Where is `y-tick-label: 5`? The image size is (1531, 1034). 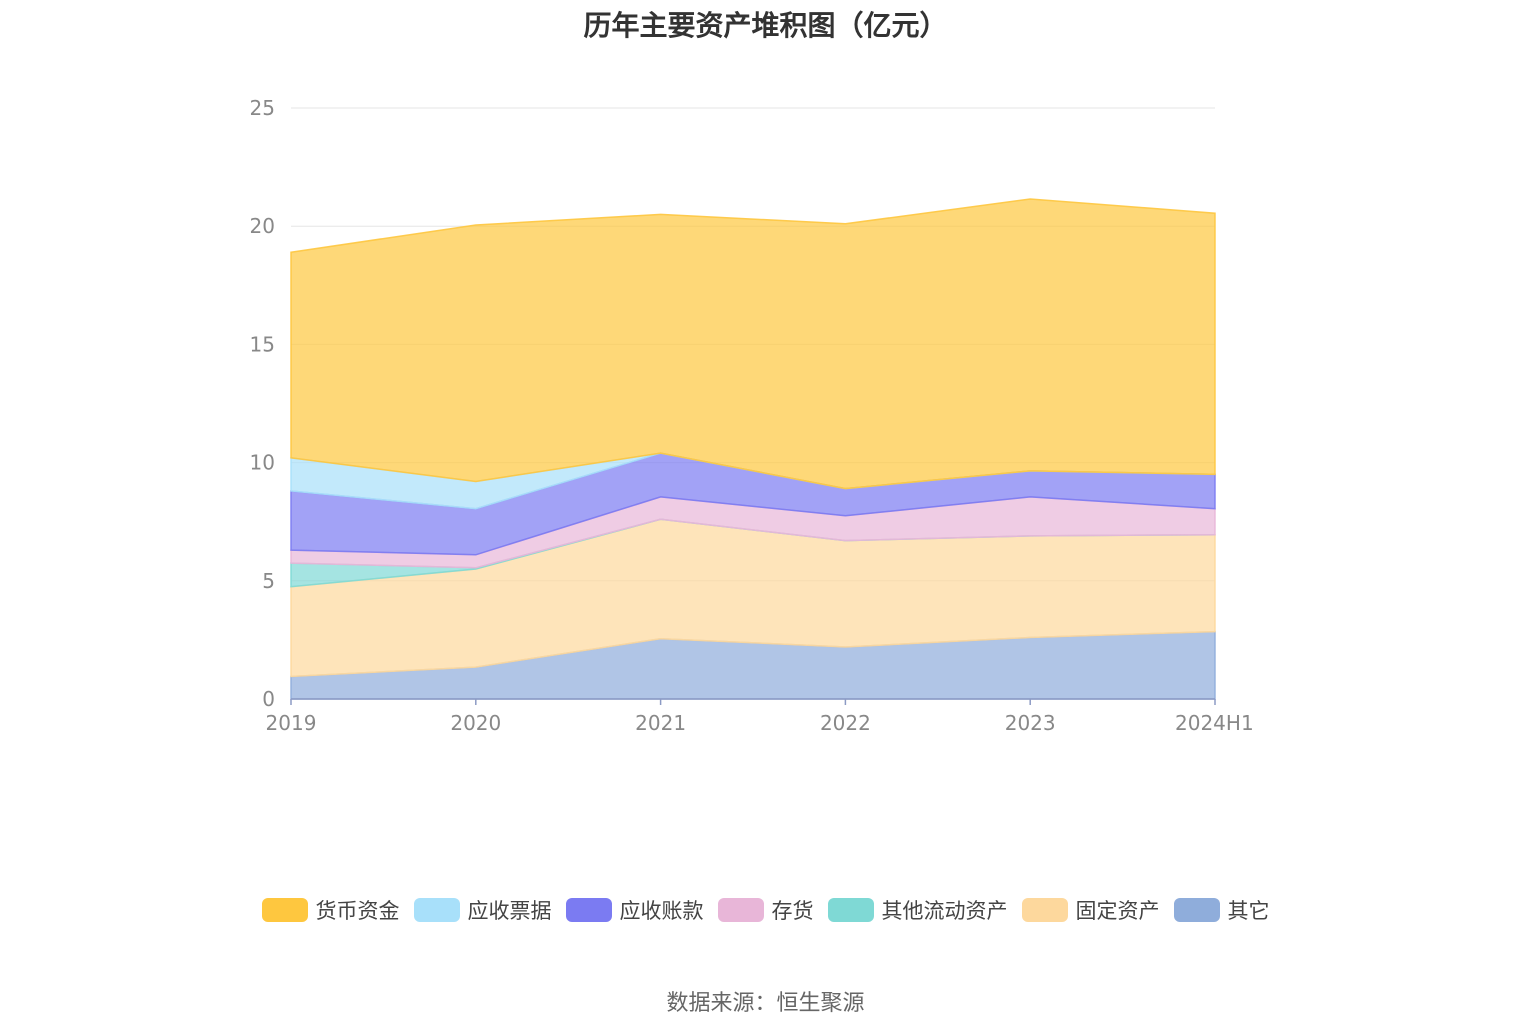 y-tick-label: 5 is located at coordinates (268, 581).